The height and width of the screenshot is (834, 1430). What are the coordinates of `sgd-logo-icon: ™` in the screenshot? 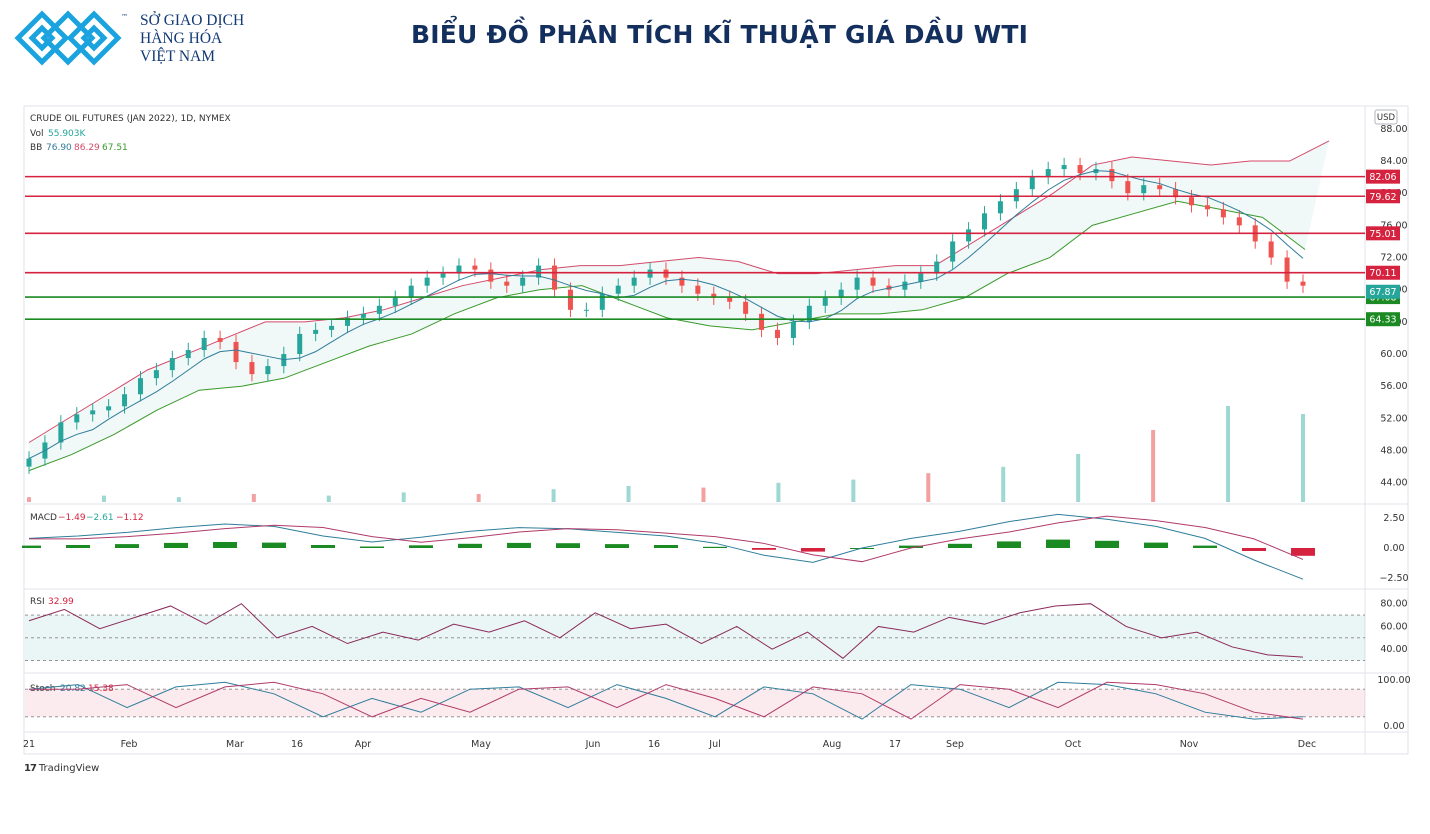 It's located at (71, 38).